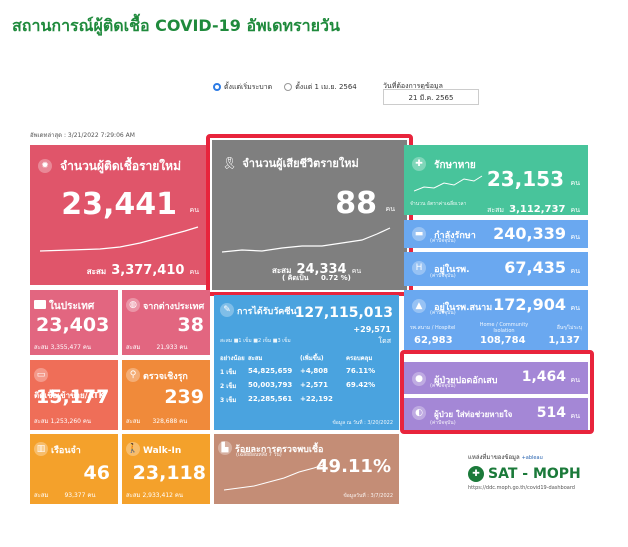 This screenshot has height=547, width=628. What do you see at coordinates (183, 347) in the screenshot?
I see `imported-cumulative-unit: คน` at bounding box center [183, 347].